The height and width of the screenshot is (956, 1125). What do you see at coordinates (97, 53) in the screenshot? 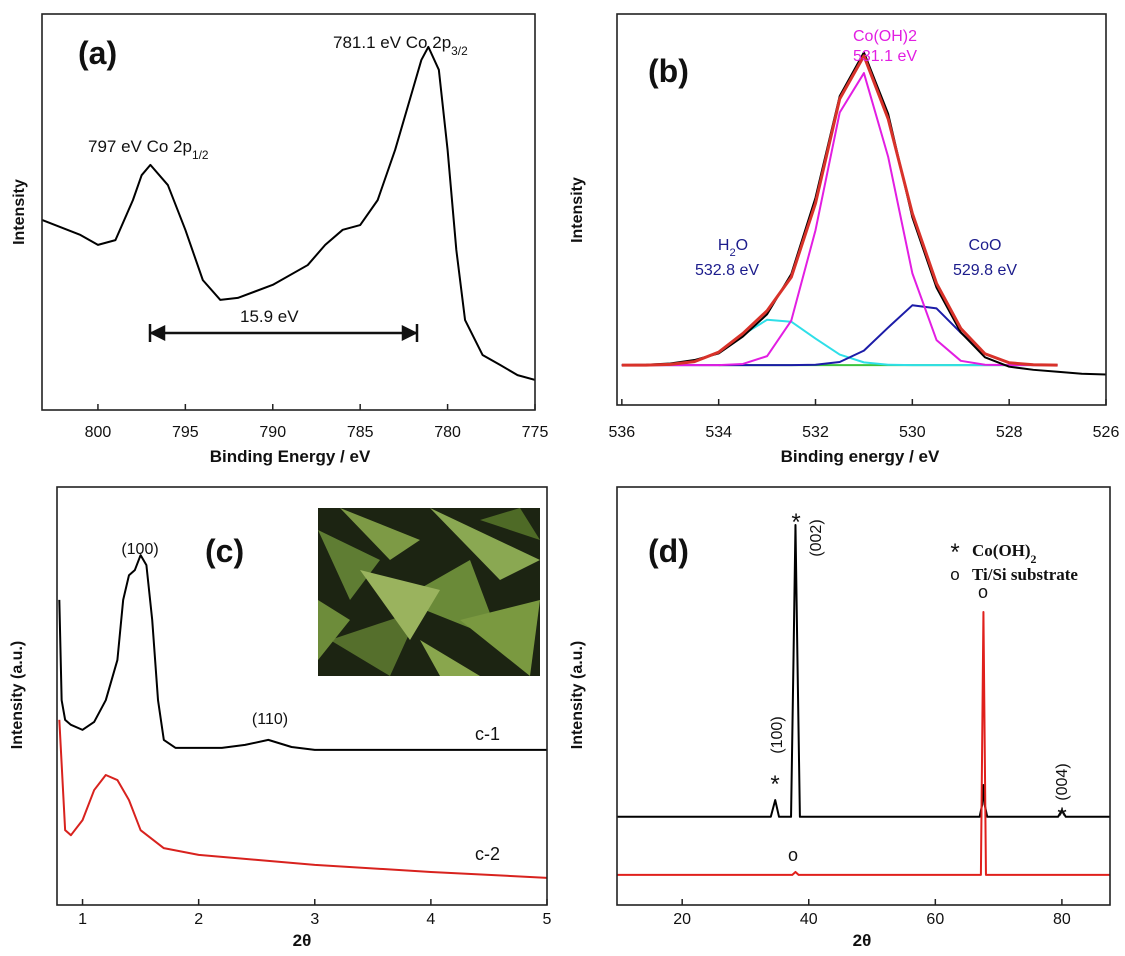
I see `panel-label: (a)` at bounding box center [97, 53].